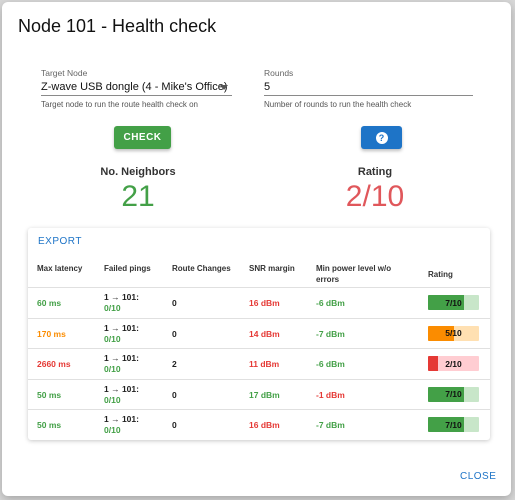 This screenshot has height=500, width=515. What do you see at coordinates (375, 196) in the screenshot?
I see `rating-value: 2/10` at bounding box center [375, 196].